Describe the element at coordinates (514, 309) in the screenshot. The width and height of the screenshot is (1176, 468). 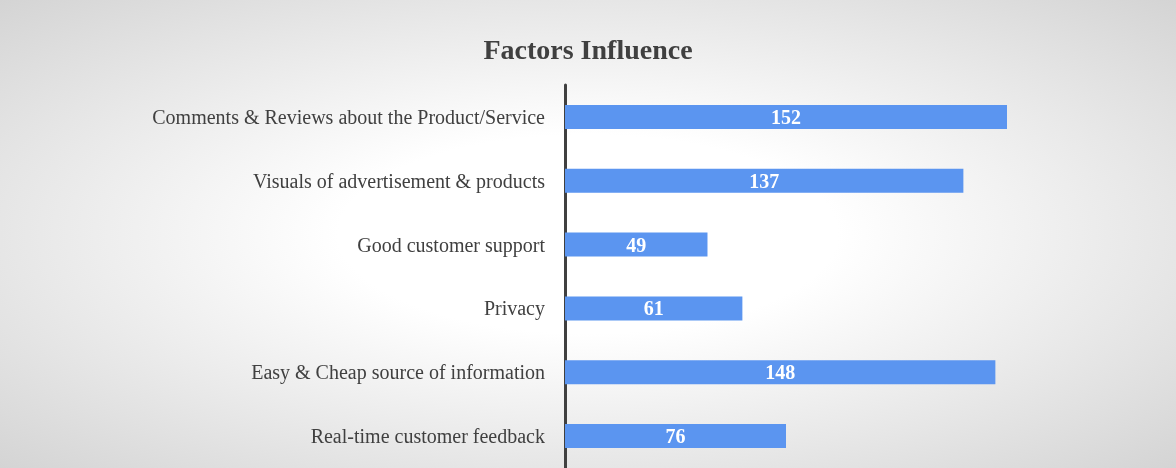
I see `y-tick-label: Privacy` at that location.